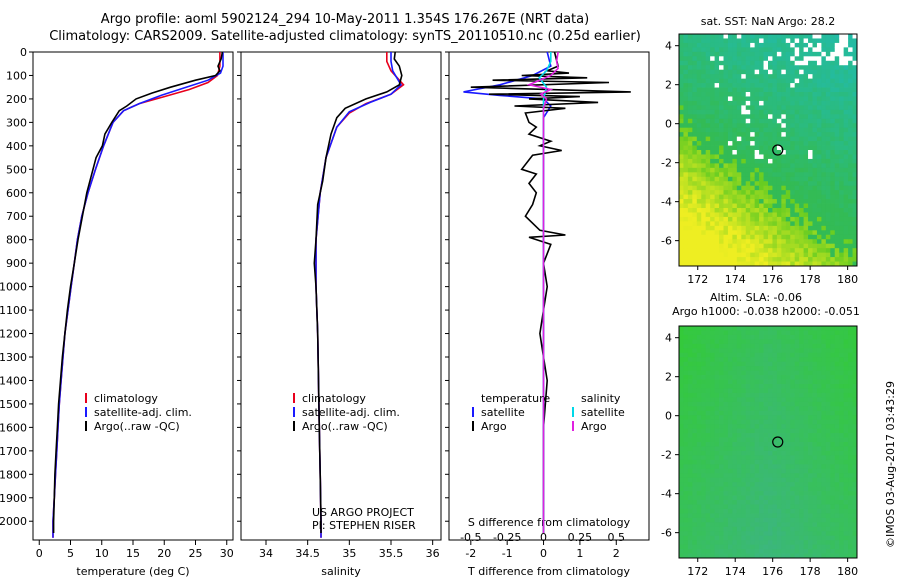 This screenshot has width=900, height=580. What do you see at coordinates (756, 297) in the screenshot?
I see `sla-map-title: Altim. SLA: -0.06` at bounding box center [756, 297].